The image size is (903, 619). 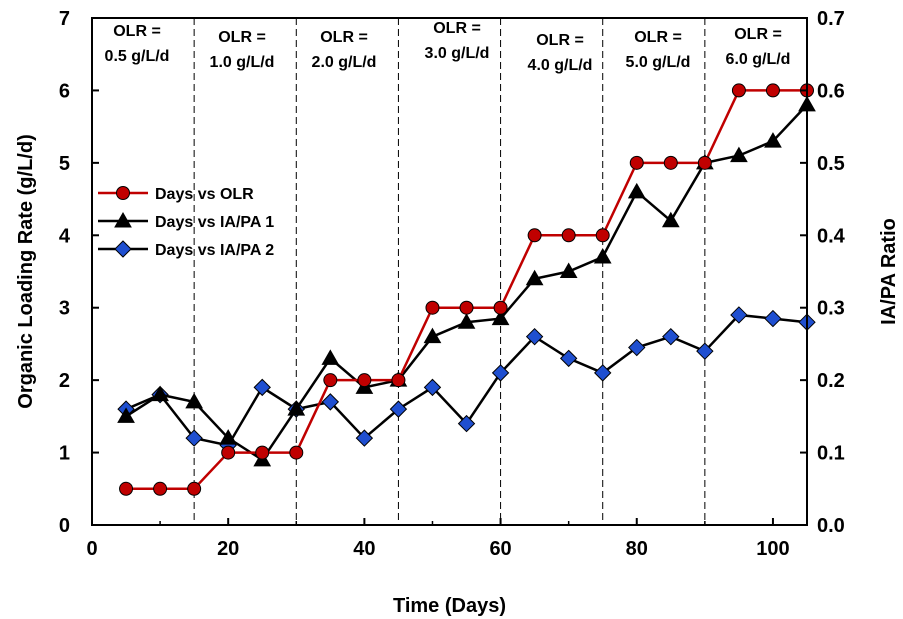 I want to click on y-axis-title-right: IA/PA Ratio, so click(x=889, y=271).